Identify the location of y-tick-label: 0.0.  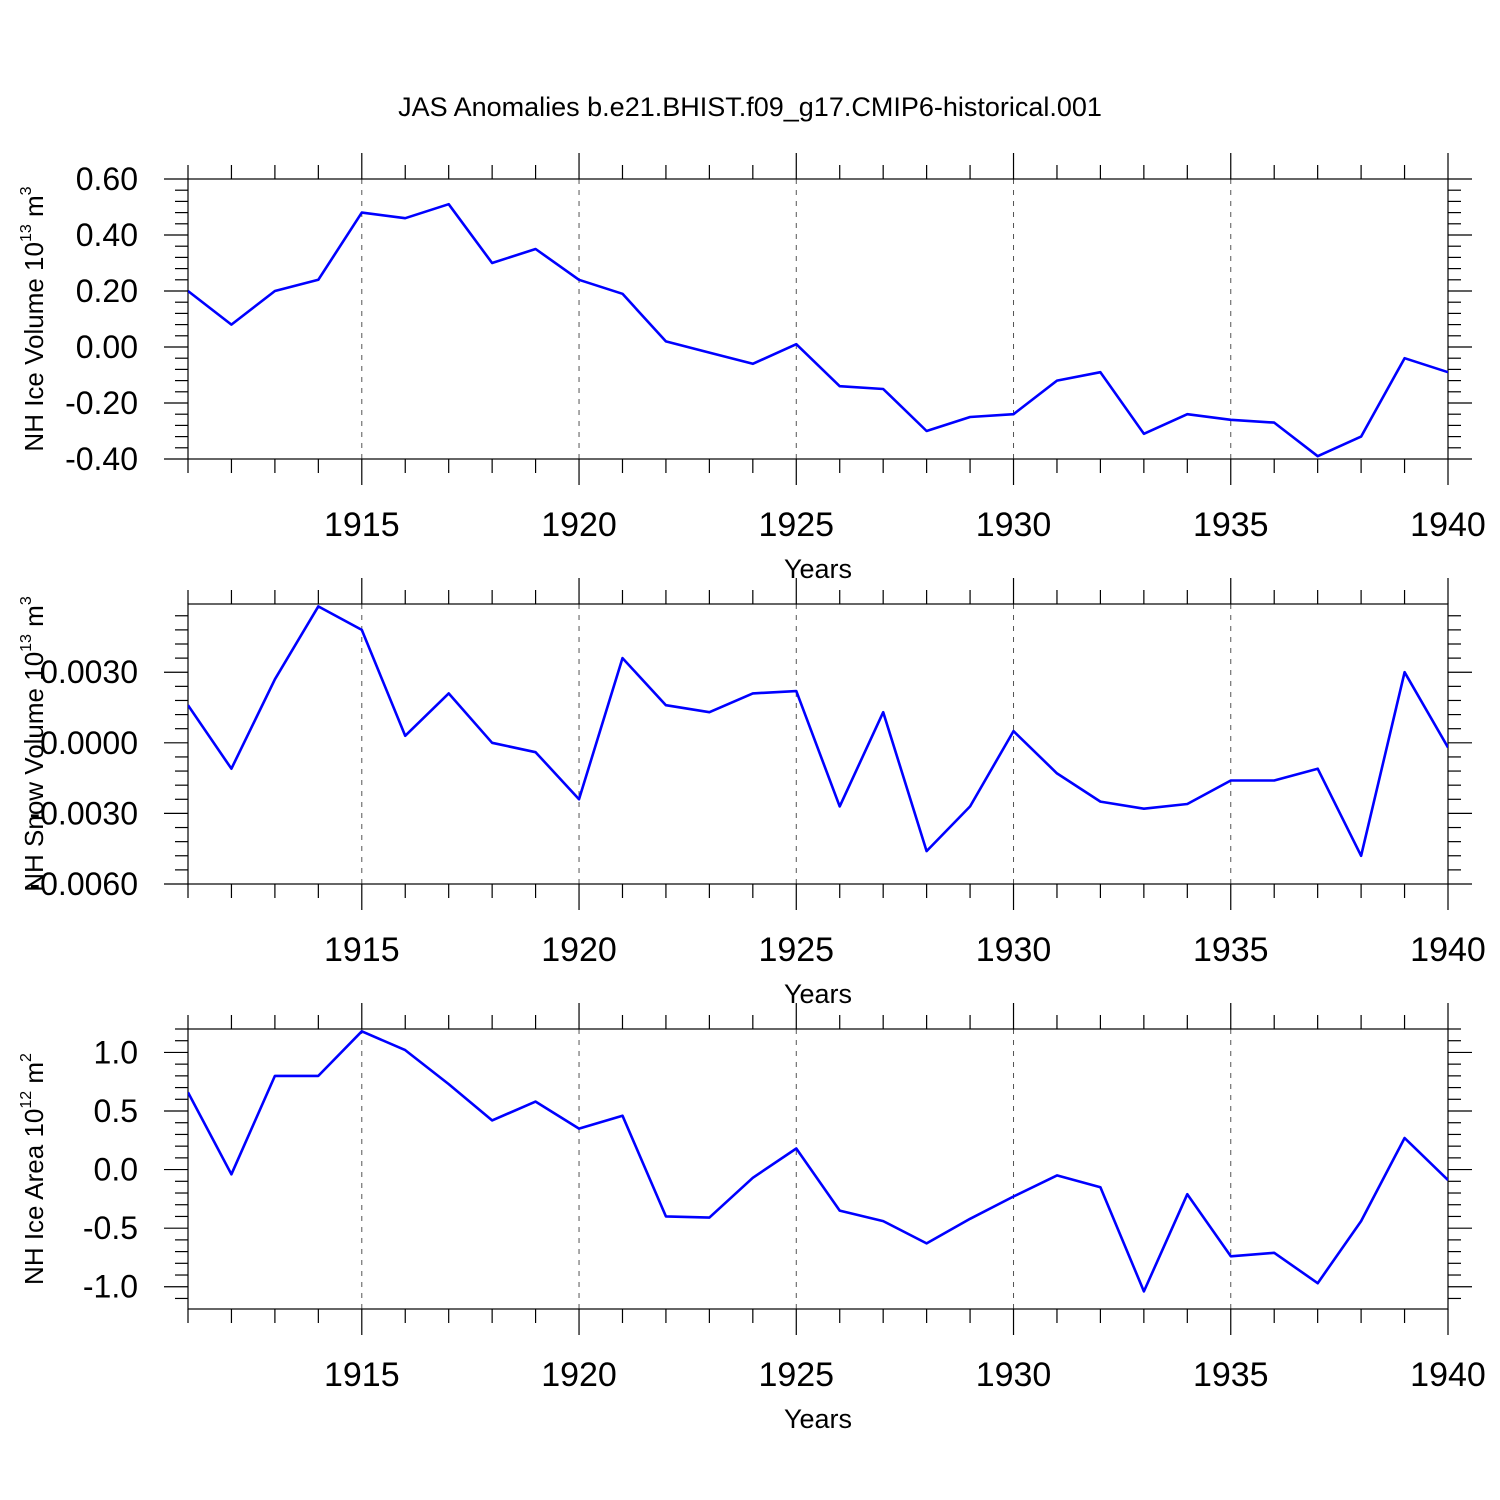
(116, 1170).